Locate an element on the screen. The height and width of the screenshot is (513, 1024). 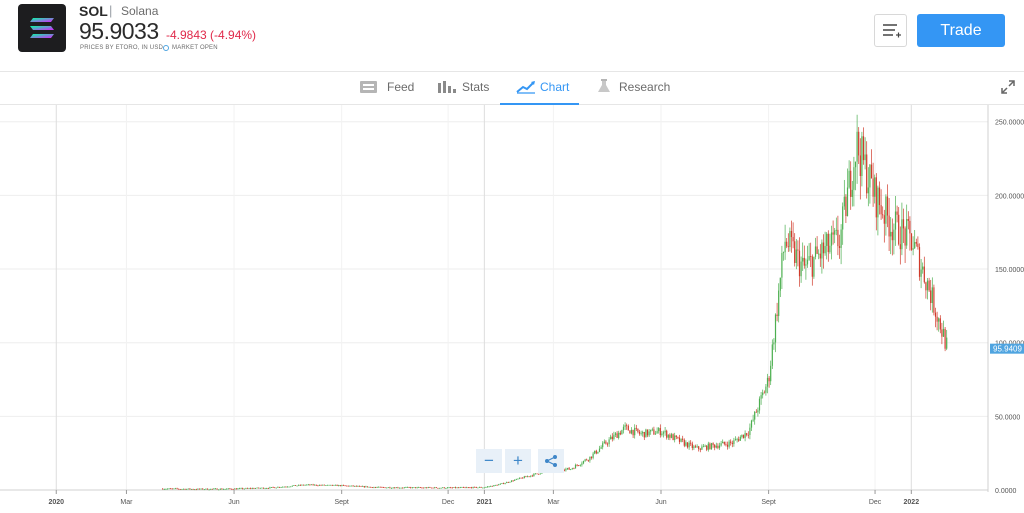
y-tick-label: 50.0000 is located at coordinates (1007, 417).